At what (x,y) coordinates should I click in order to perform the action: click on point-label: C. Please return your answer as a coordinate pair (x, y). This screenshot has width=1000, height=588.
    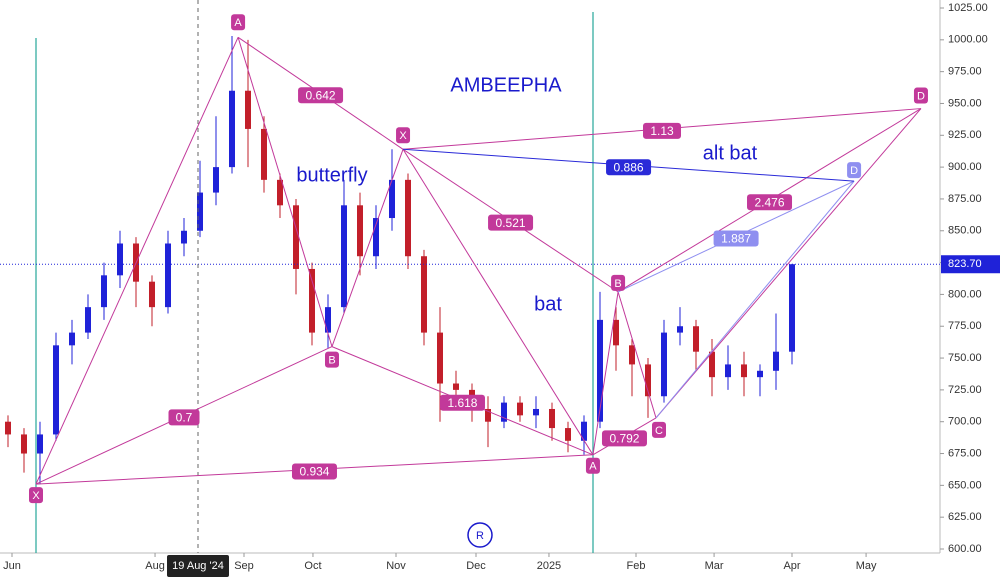
    Looking at the image, I should click on (659, 431).